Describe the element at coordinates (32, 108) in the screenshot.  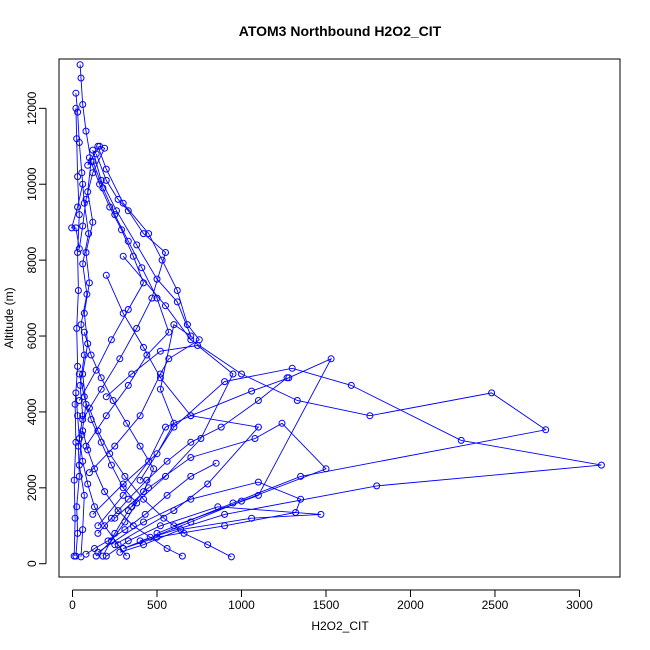
I see `y-tick-label: 12000` at that location.